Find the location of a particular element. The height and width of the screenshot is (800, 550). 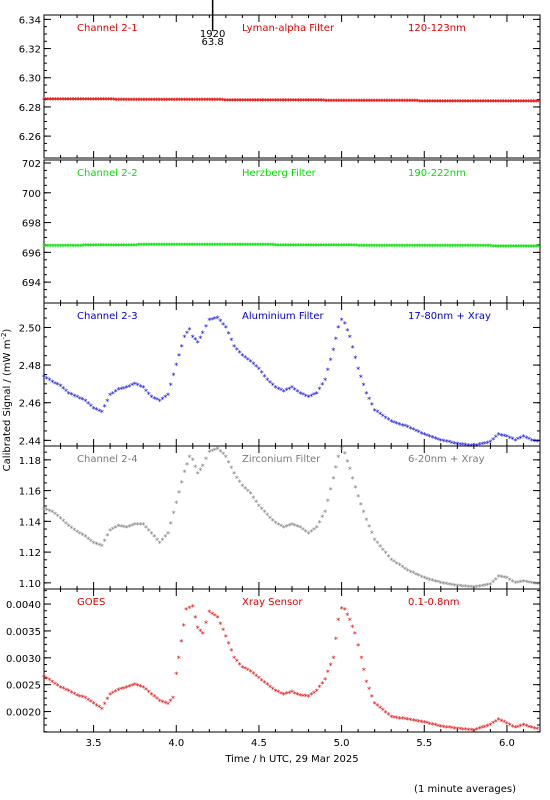

panel-2-filter: Herzberg Filter is located at coordinates (279, 173).